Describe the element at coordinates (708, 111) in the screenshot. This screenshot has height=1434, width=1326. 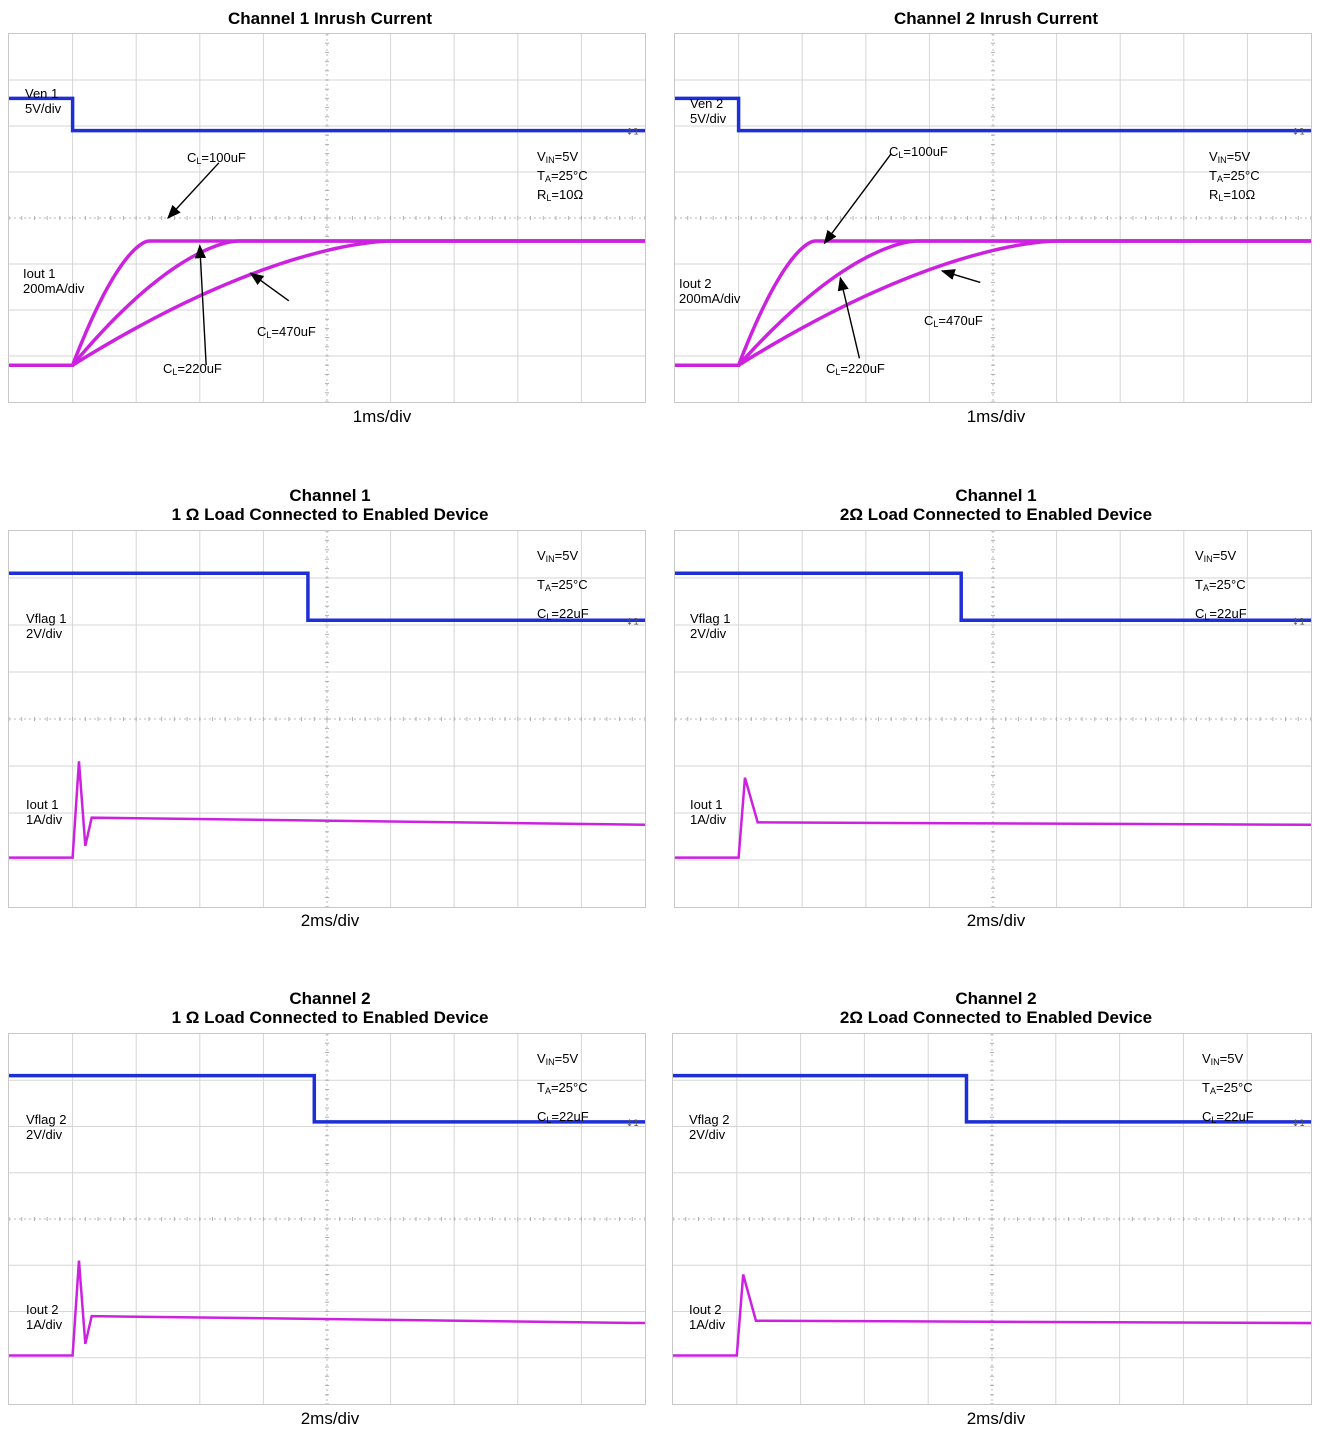
I see `top-trace-label: Ven 2 5V/div` at that location.